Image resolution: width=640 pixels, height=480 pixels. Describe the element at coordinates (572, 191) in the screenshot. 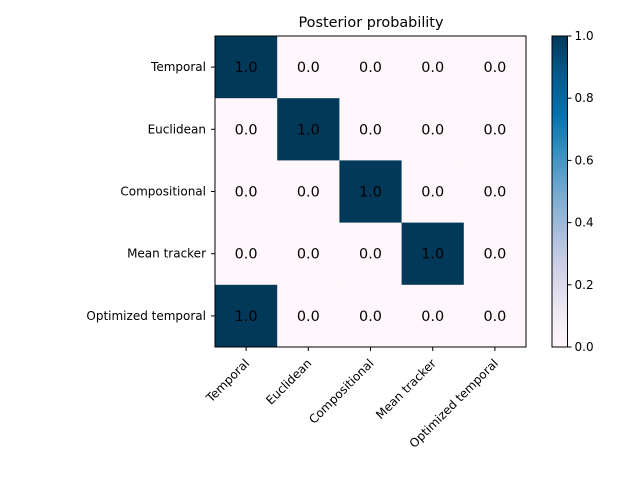

I see `colorbar: 0.0 0.2 0.4 0.6 0.8 1.0` at that location.